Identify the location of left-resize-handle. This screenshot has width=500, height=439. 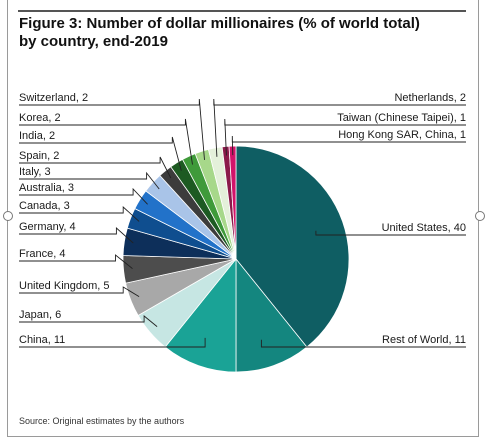
(8, 216).